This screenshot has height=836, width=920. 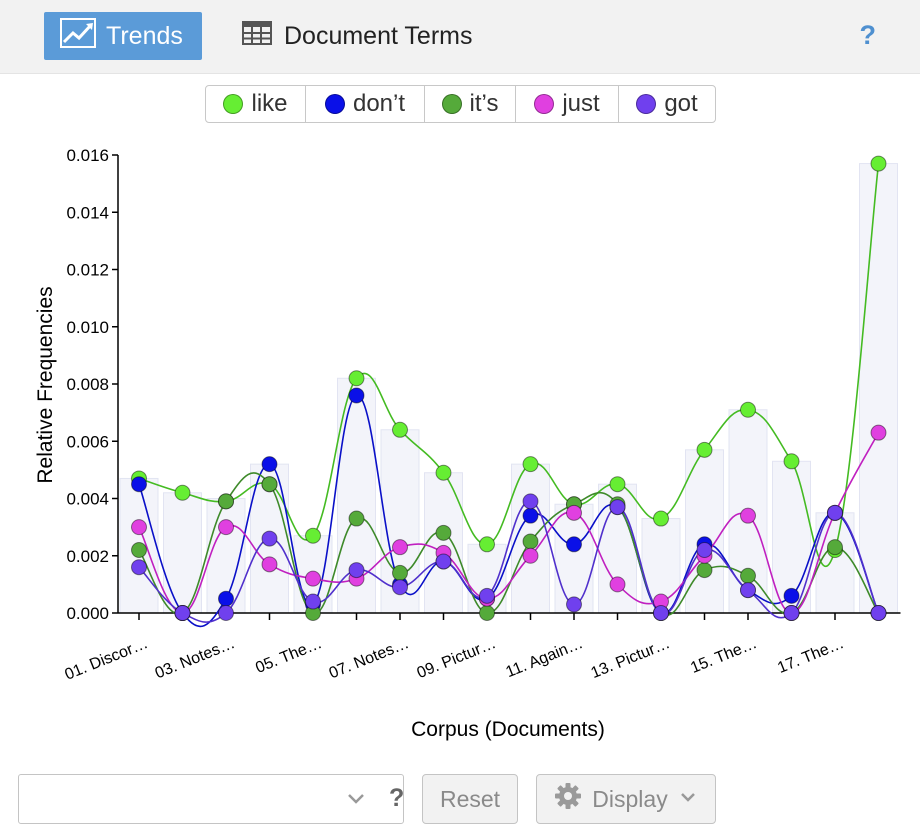 I want to click on tab-trends: Trends, so click(x=123, y=36).